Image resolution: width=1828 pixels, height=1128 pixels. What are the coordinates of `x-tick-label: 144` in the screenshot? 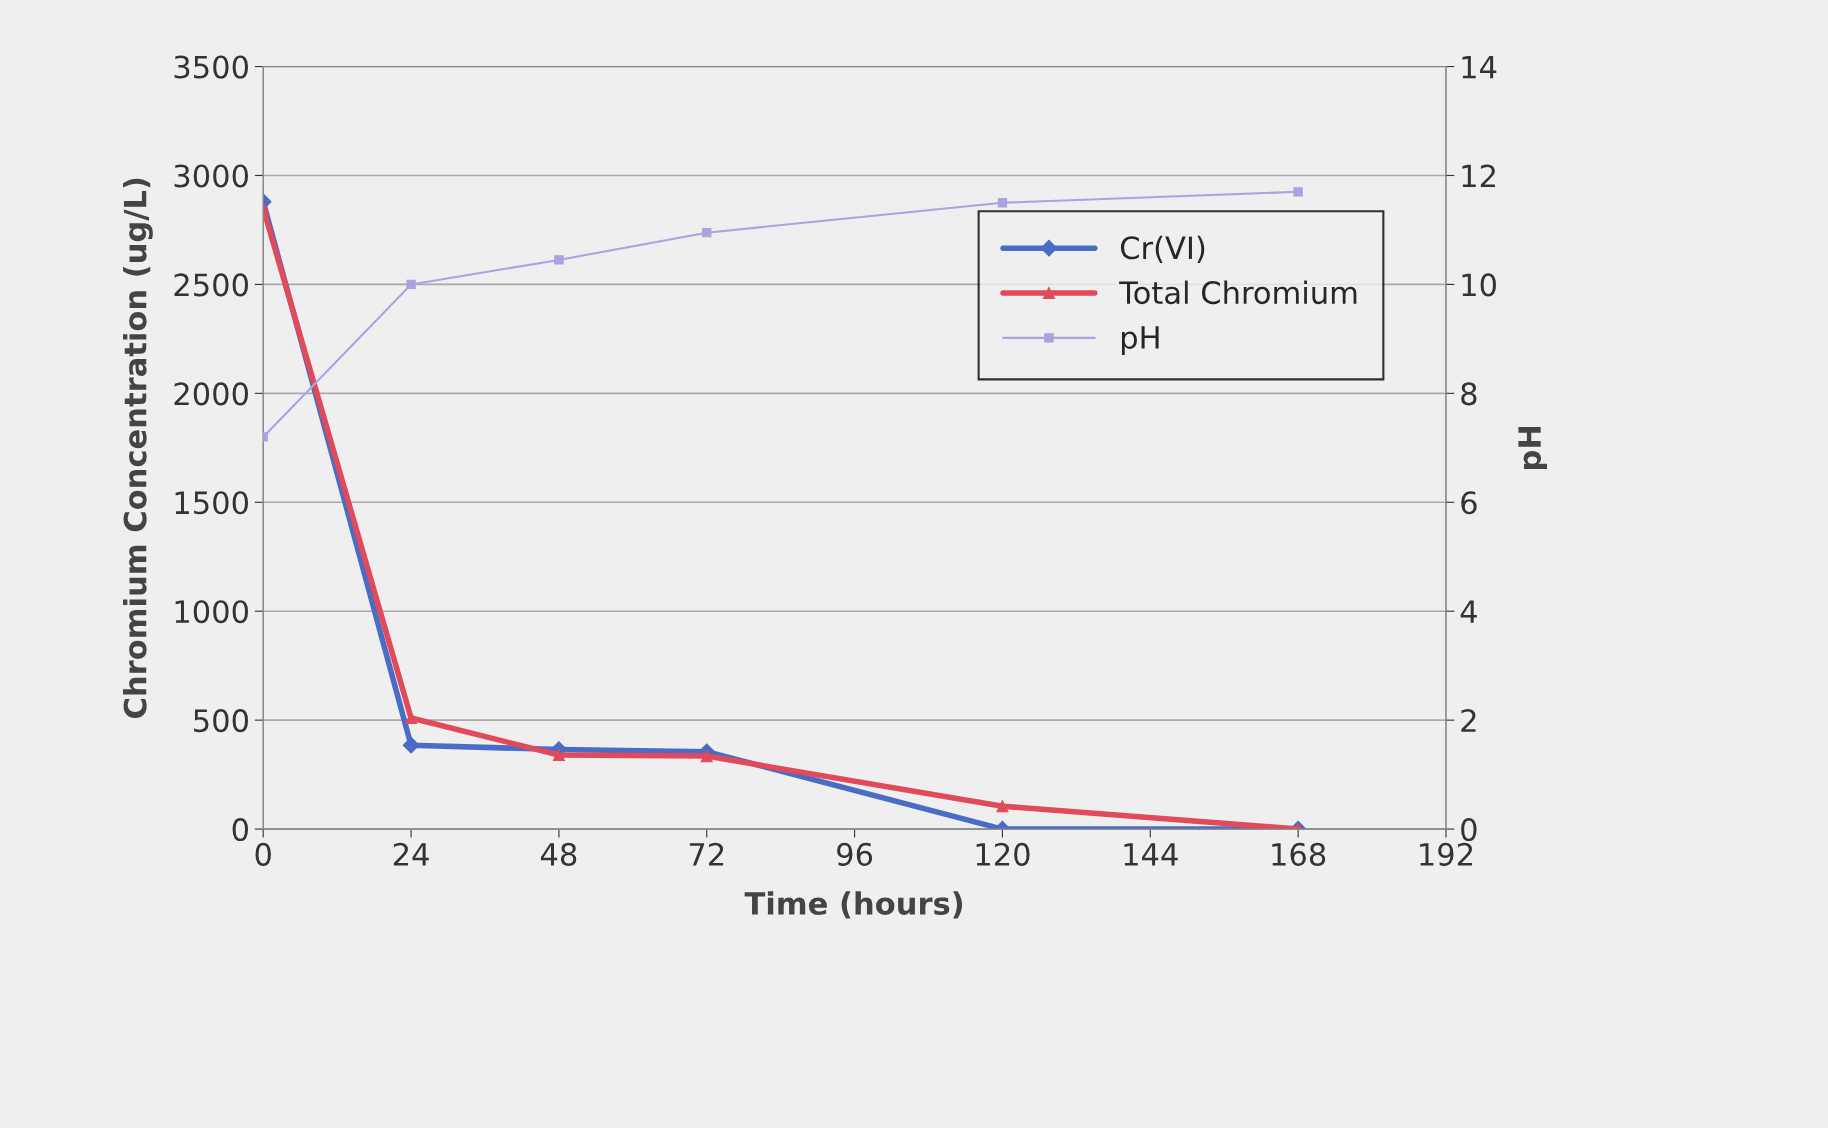 It's located at (1151, 854).